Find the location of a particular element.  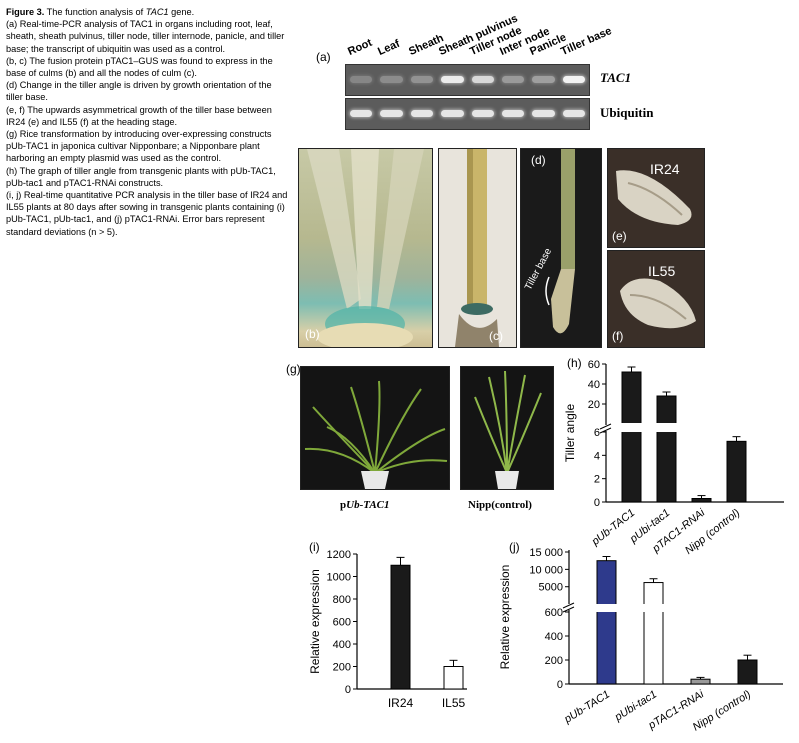

y-tick-label: 40 is located at coordinates (594, 385).